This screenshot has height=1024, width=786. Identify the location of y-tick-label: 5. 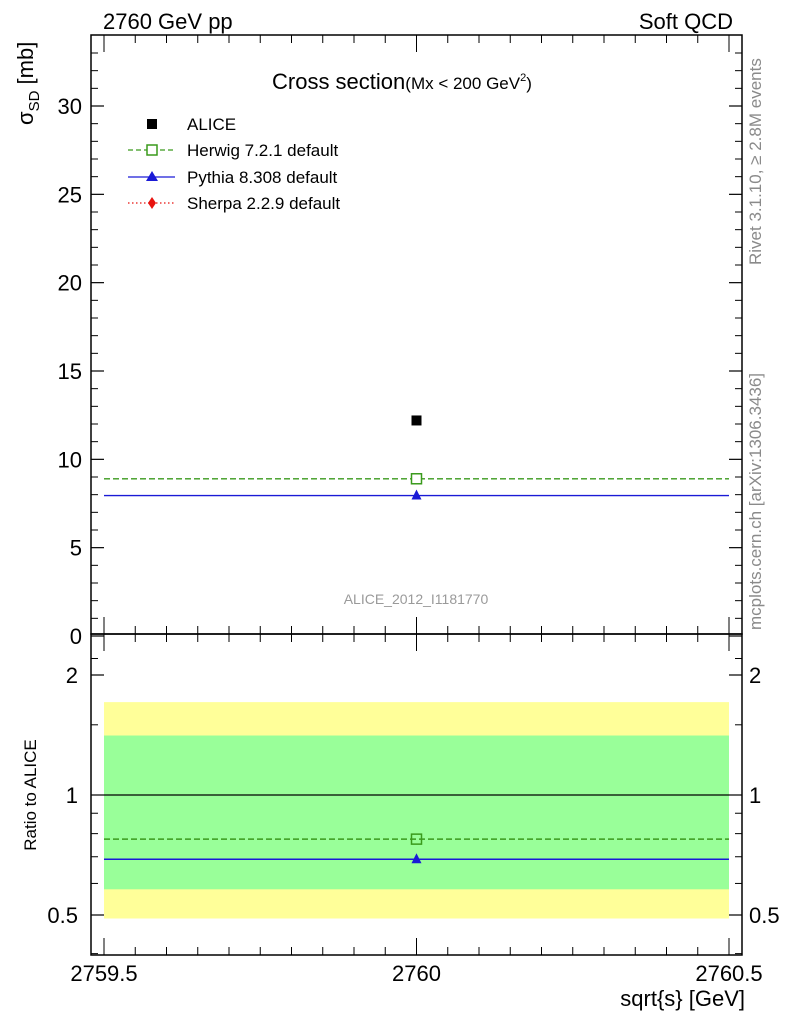
(76, 548).